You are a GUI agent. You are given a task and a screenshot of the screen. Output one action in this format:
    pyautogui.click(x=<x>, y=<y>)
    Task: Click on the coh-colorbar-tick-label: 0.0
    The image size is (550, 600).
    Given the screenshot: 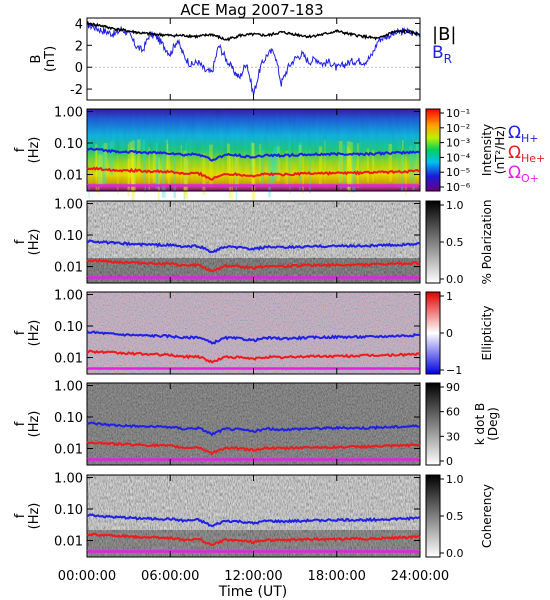 What is the action you would take?
    pyautogui.click(x=455, y=553)
    